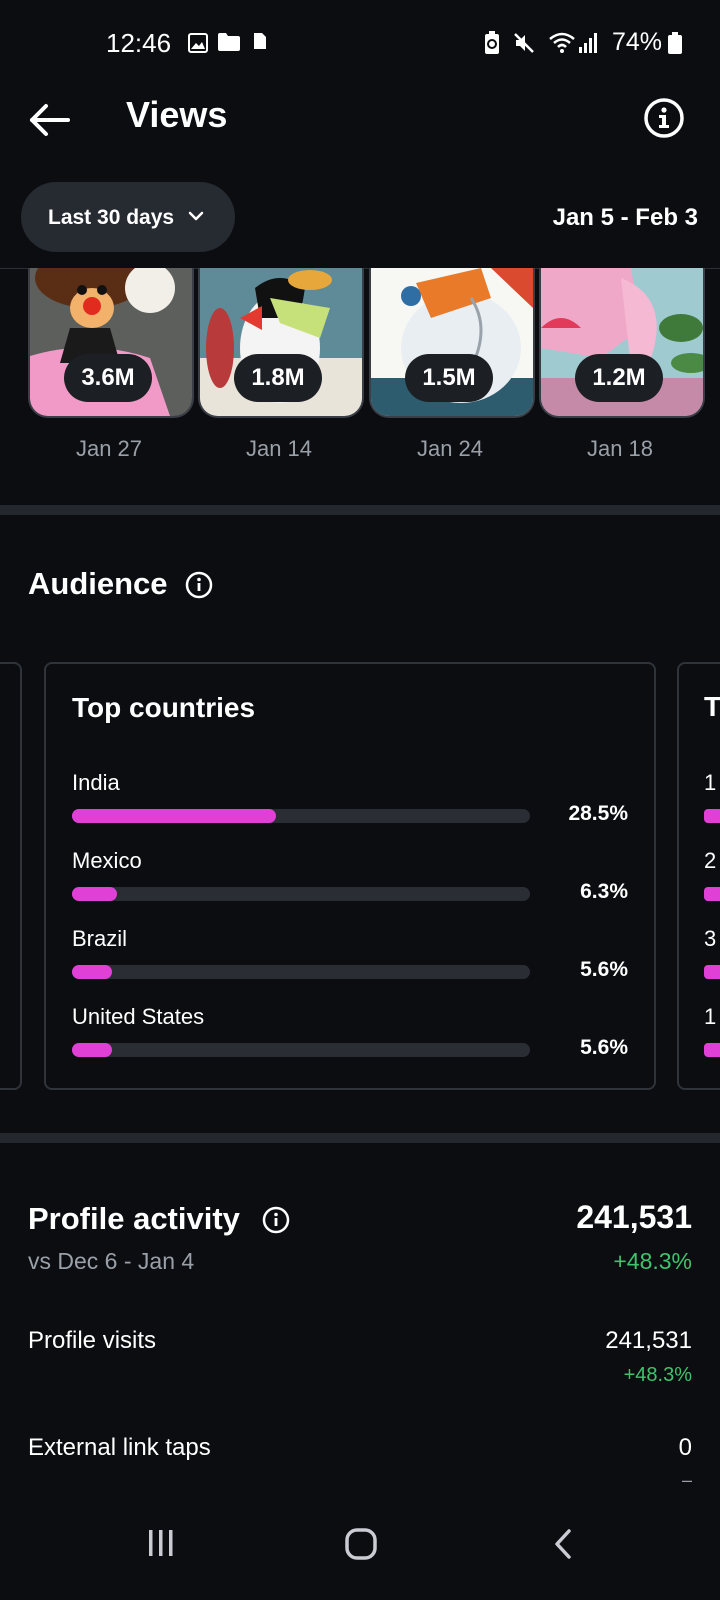  Describe the element at coordinates (107, 860) in the screenshot. I see `country-name: Mexico` at that location.